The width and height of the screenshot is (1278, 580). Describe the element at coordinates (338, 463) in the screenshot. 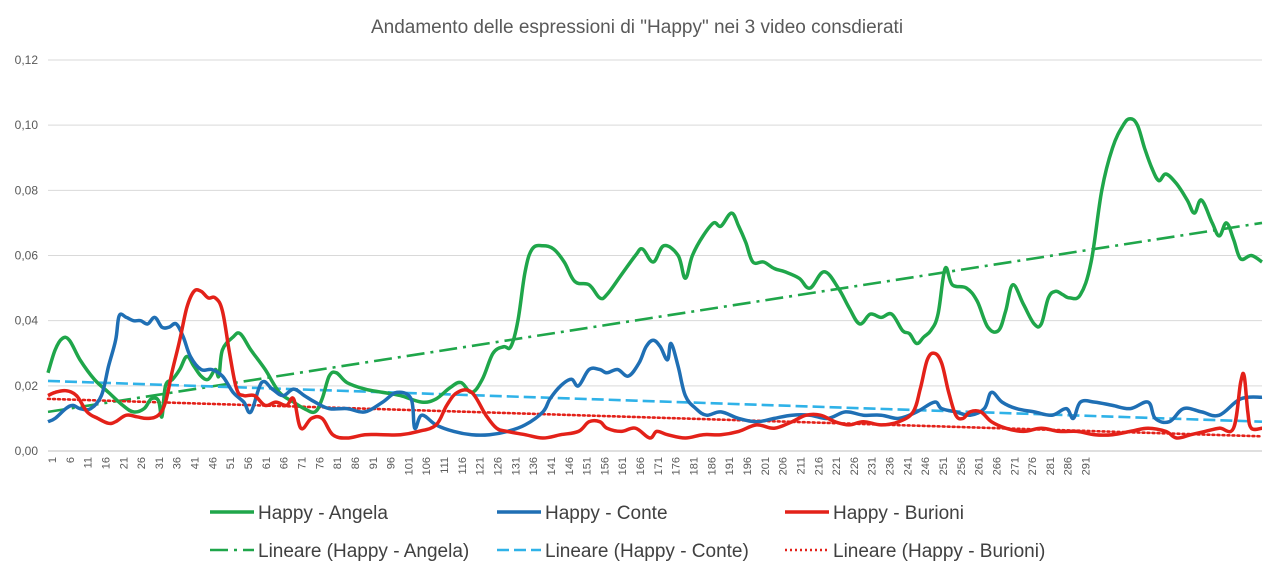

I see `x-tick-label: 81` at that location.